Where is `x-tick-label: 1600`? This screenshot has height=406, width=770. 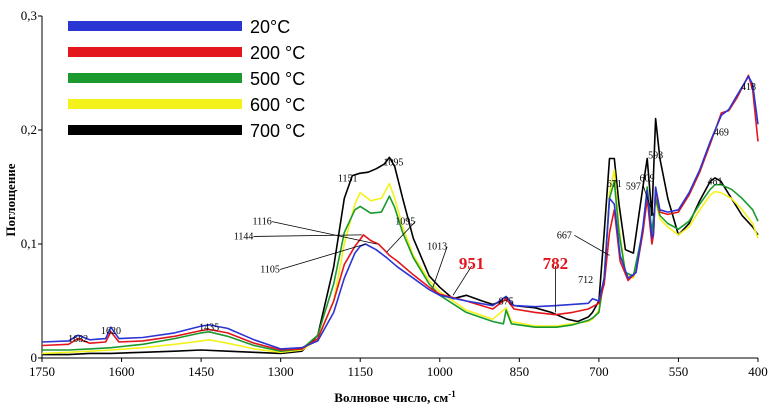 x-tick-label: 1600 is located at coordinates (122, 371).